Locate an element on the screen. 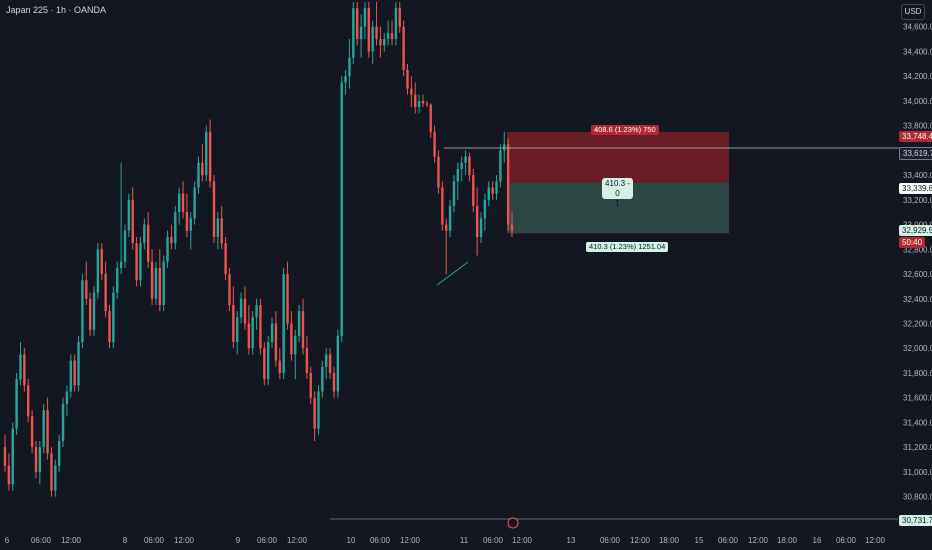 The height and width of the screenshot is (550, 932). current-price-tag: 33,619.7 is located at coordinates (915, 153).